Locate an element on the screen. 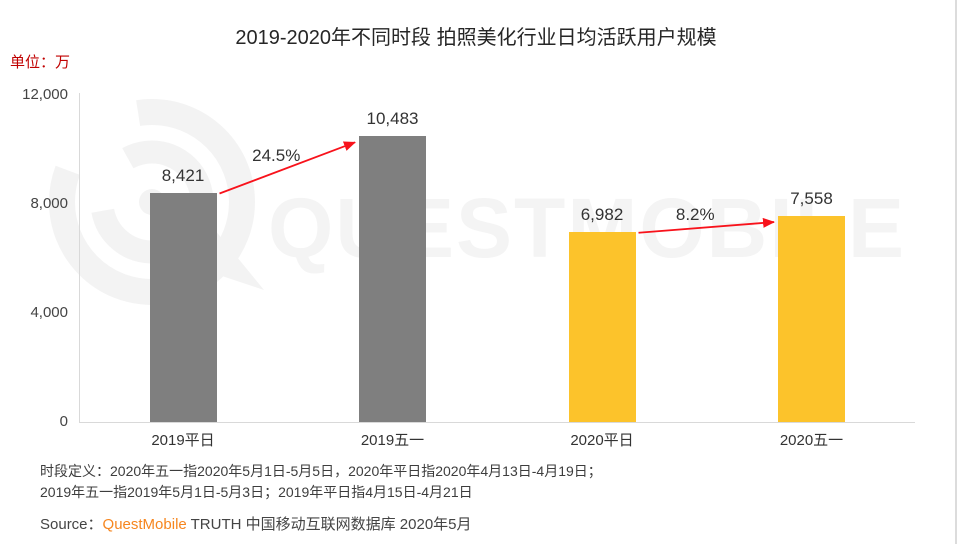 Image resolution: width=960 pixels, height=544 pixels. bar-value-label: 10,483 is located at coordinates (392, 119).